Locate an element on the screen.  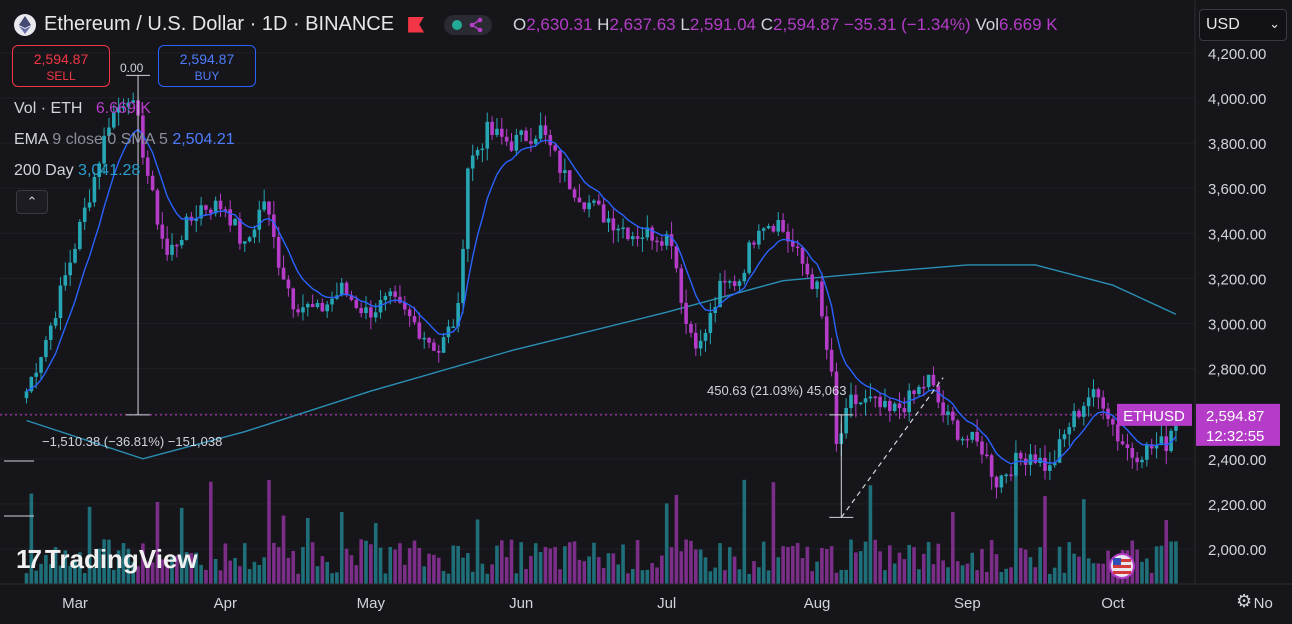
symbol-title: Ethereum / U.S. Dollar · 1D · BINANCE is located at coordinates (219, 24).